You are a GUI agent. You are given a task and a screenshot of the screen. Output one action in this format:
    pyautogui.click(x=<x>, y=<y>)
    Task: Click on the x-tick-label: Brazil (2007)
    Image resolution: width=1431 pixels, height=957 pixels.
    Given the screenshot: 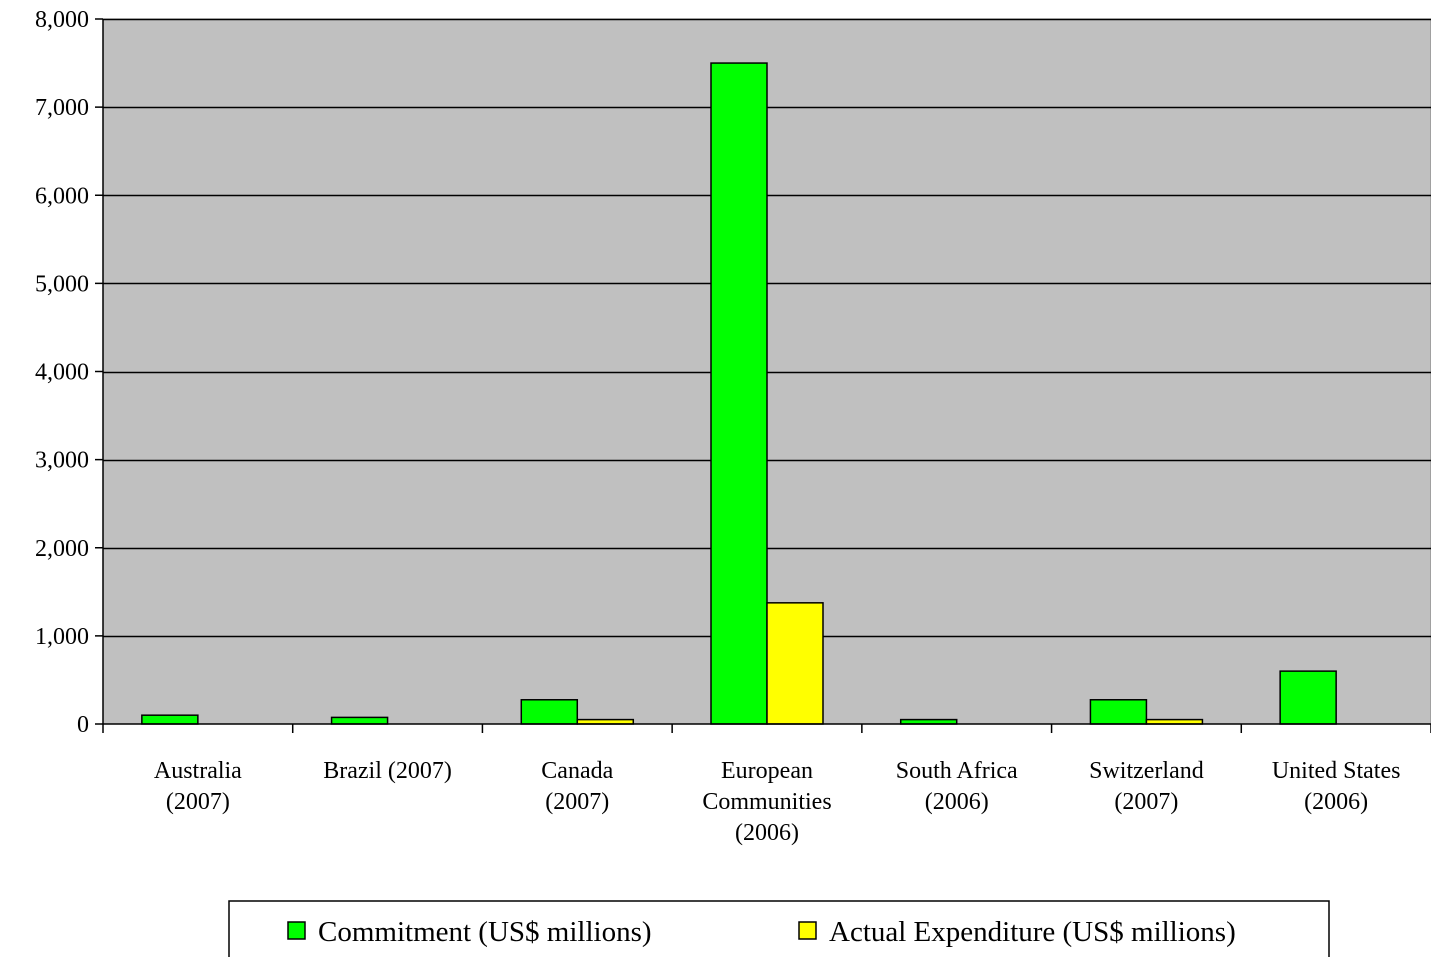 What is the action you would take?
    pyautogui.click(x=387, y=771)
    